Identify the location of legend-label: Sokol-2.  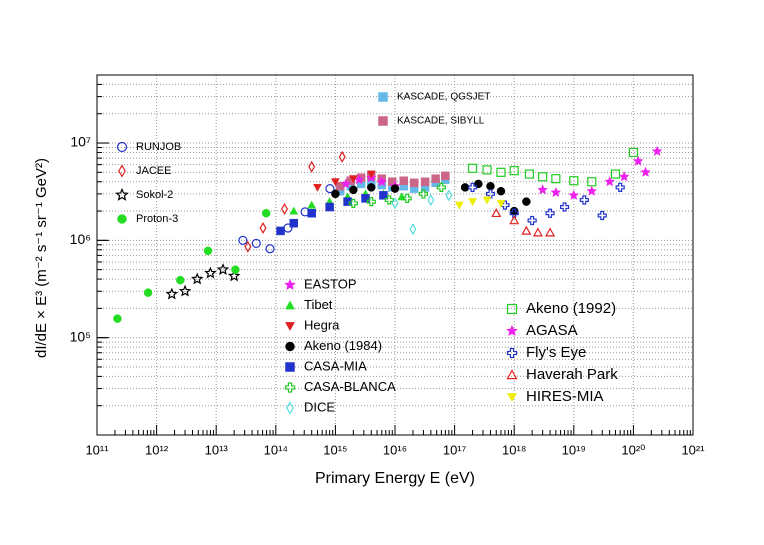
(154, 195).